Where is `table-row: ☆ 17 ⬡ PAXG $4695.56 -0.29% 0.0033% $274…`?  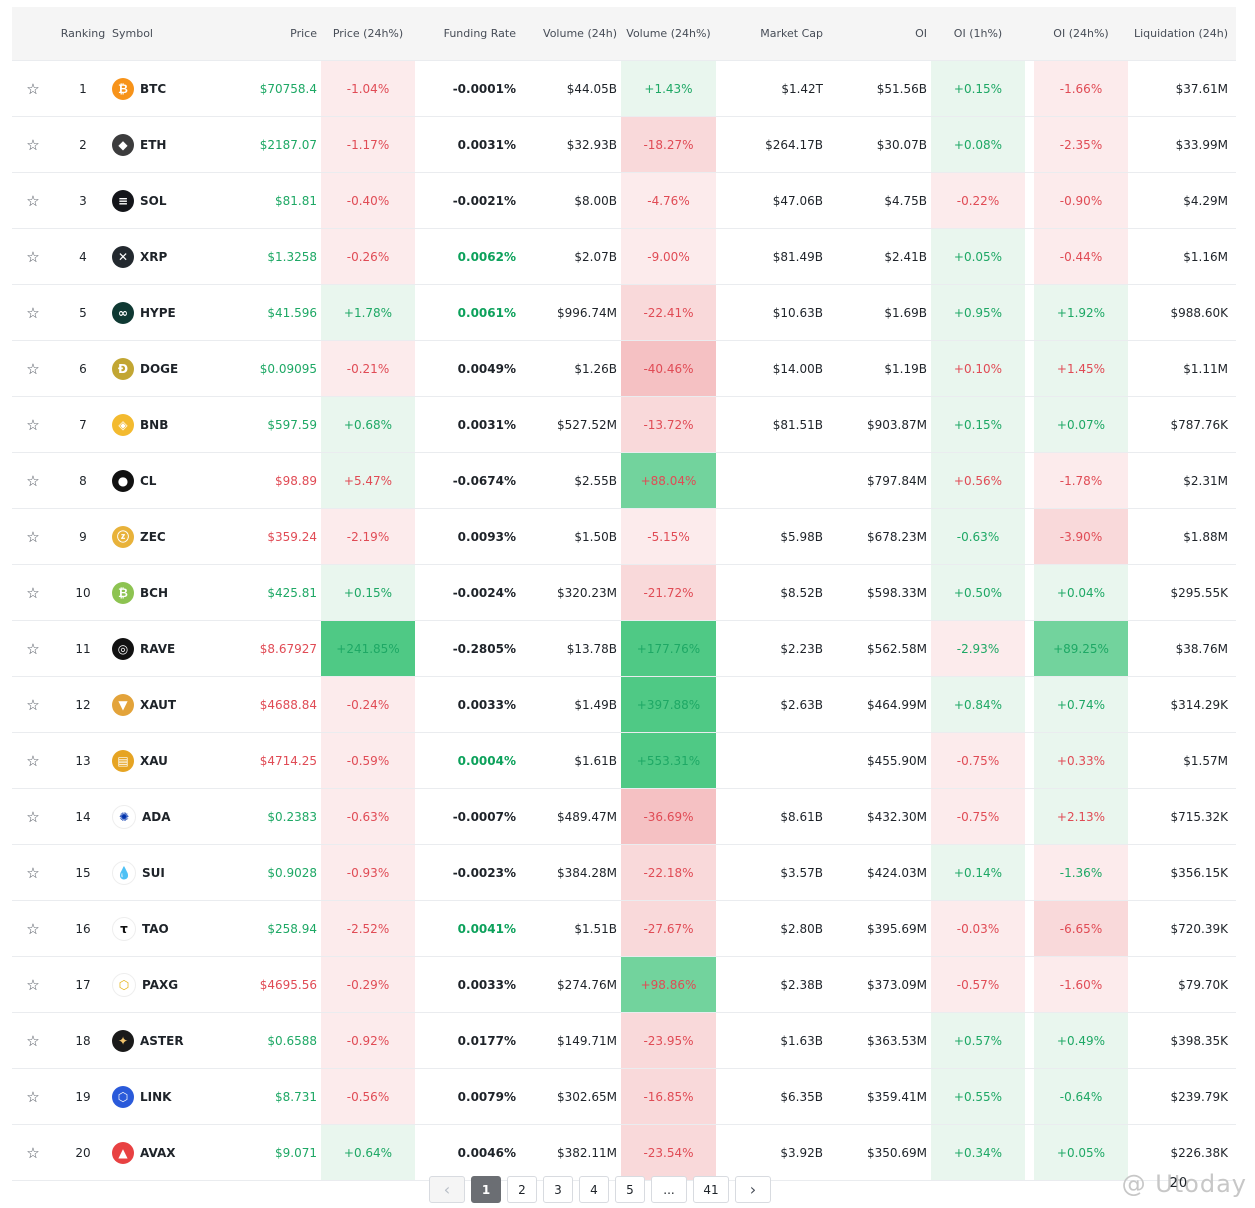
table-row: ☆ 17 ⬡ PAXG $4695.56 -0.29% 0.0033% $274… is located at coordinates (624, 985).